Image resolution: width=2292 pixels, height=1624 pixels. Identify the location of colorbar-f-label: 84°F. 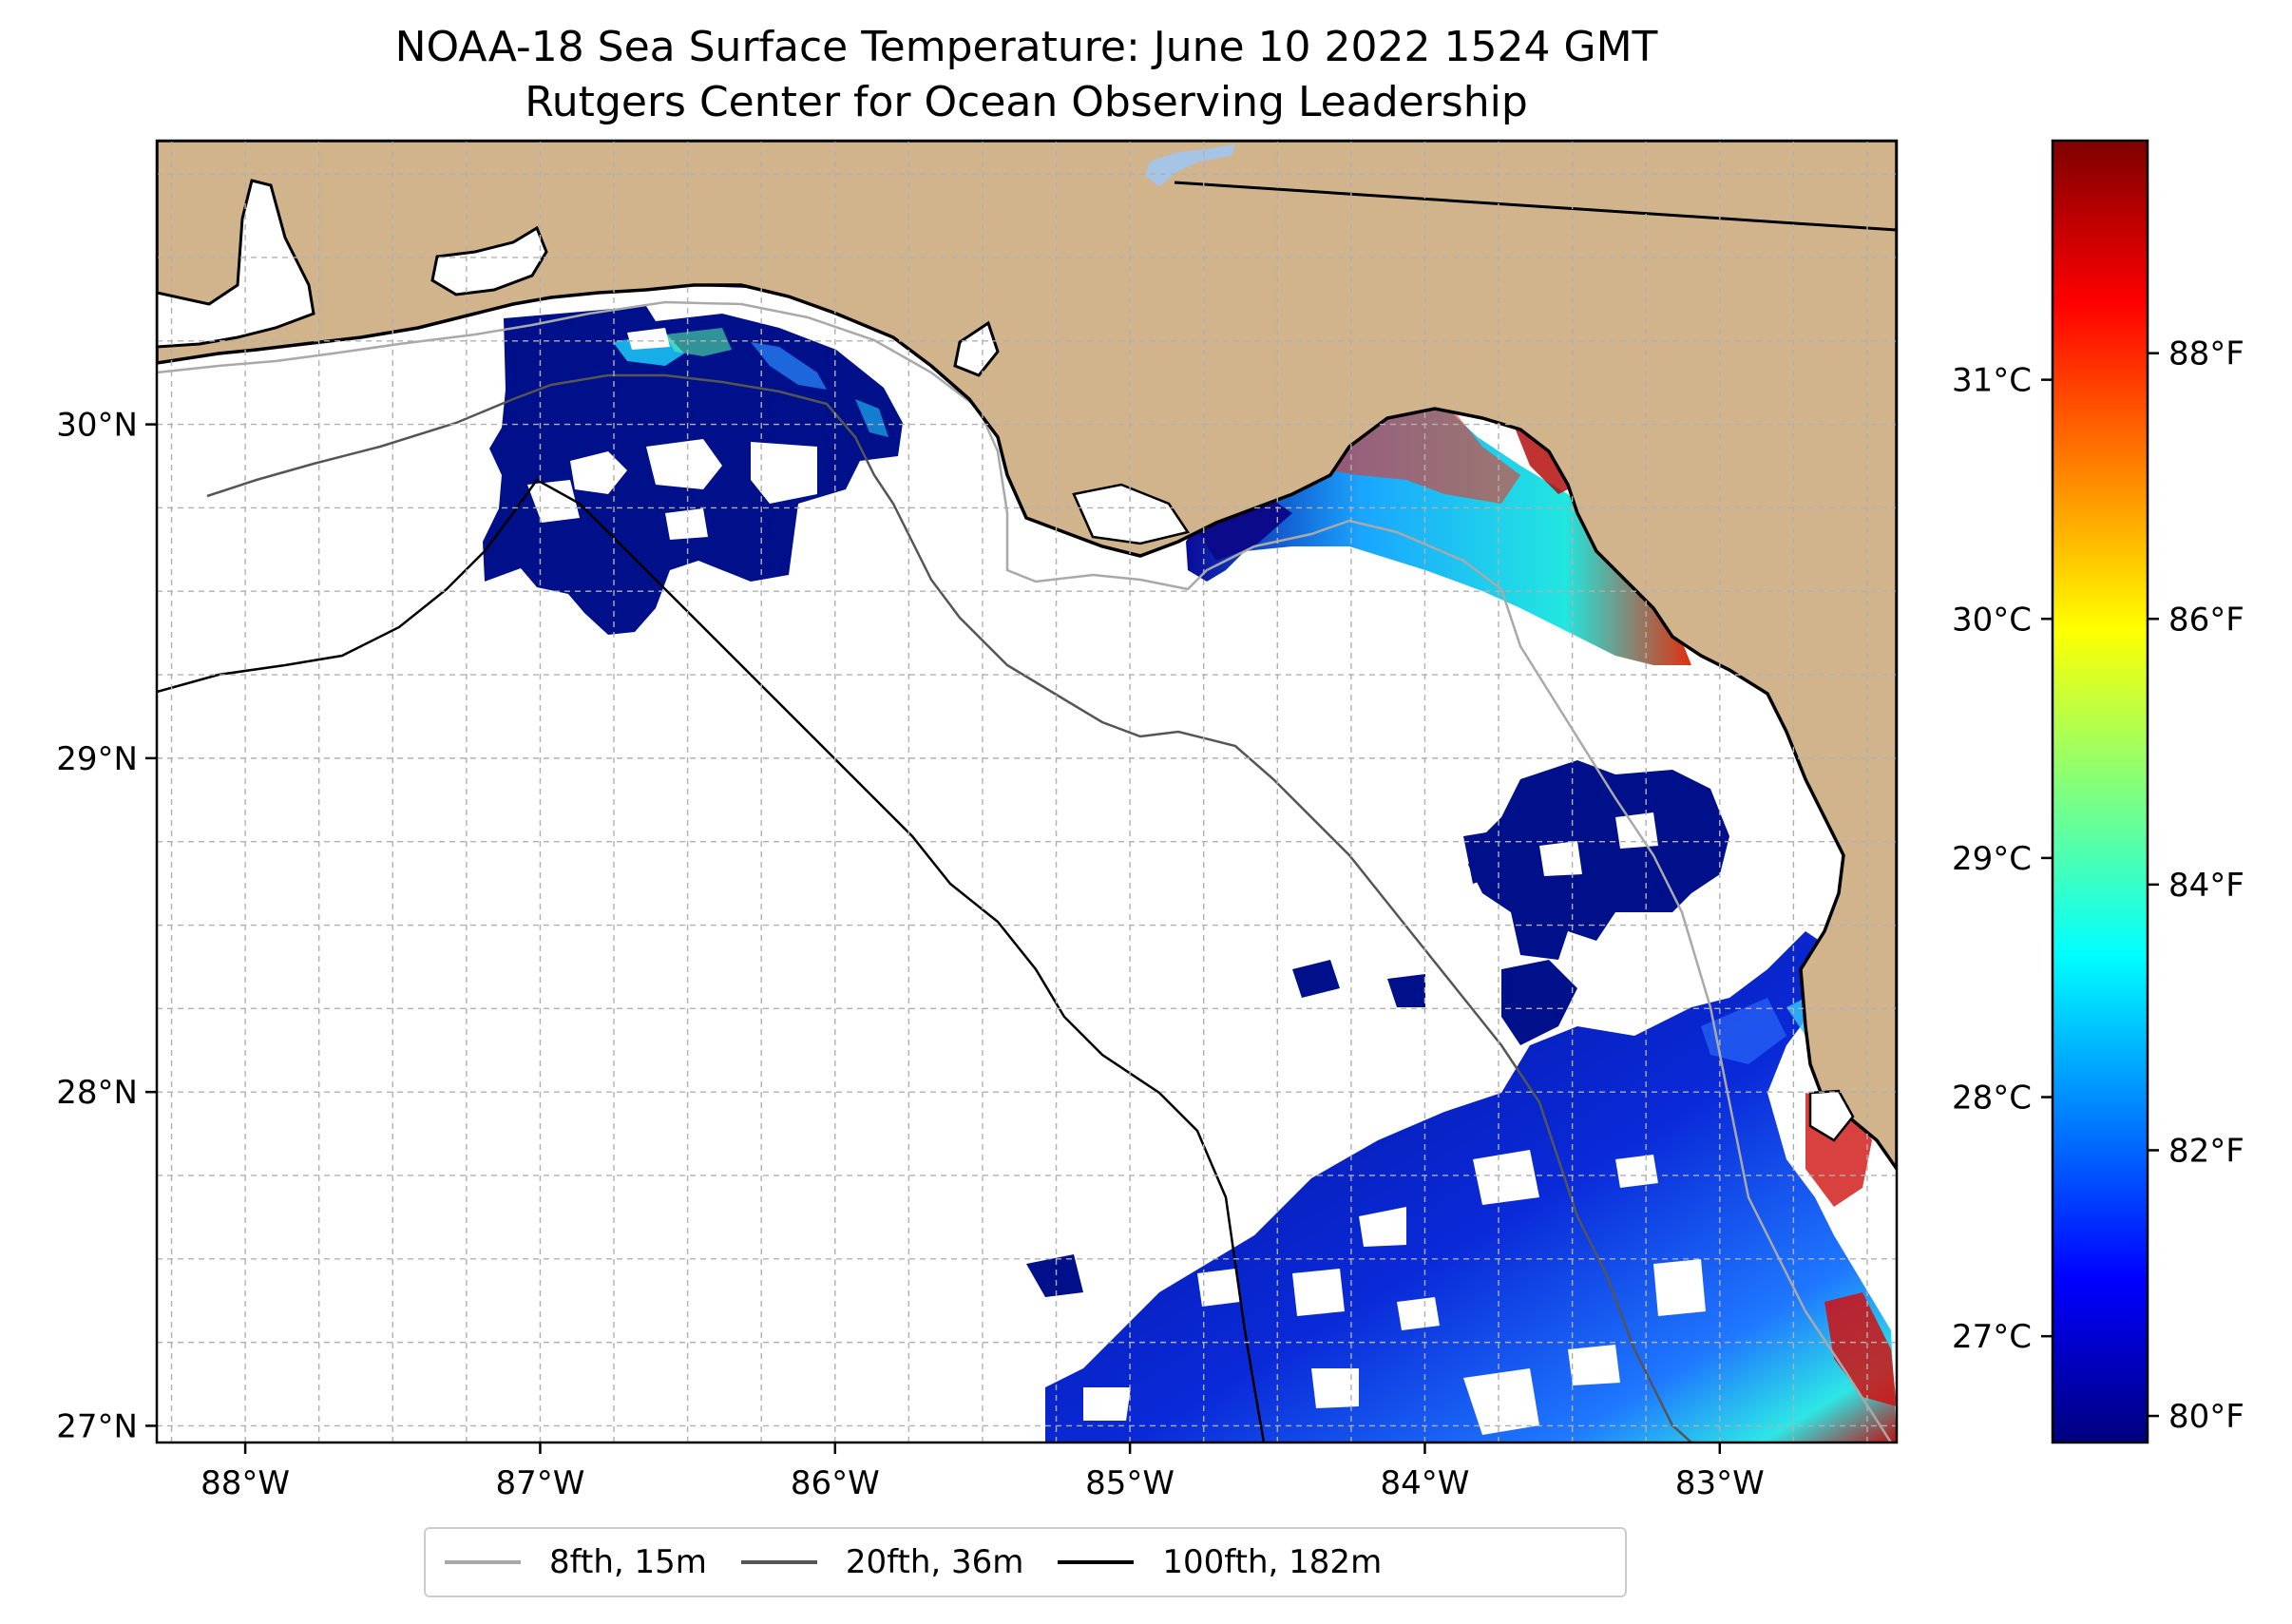
(2206, 886).